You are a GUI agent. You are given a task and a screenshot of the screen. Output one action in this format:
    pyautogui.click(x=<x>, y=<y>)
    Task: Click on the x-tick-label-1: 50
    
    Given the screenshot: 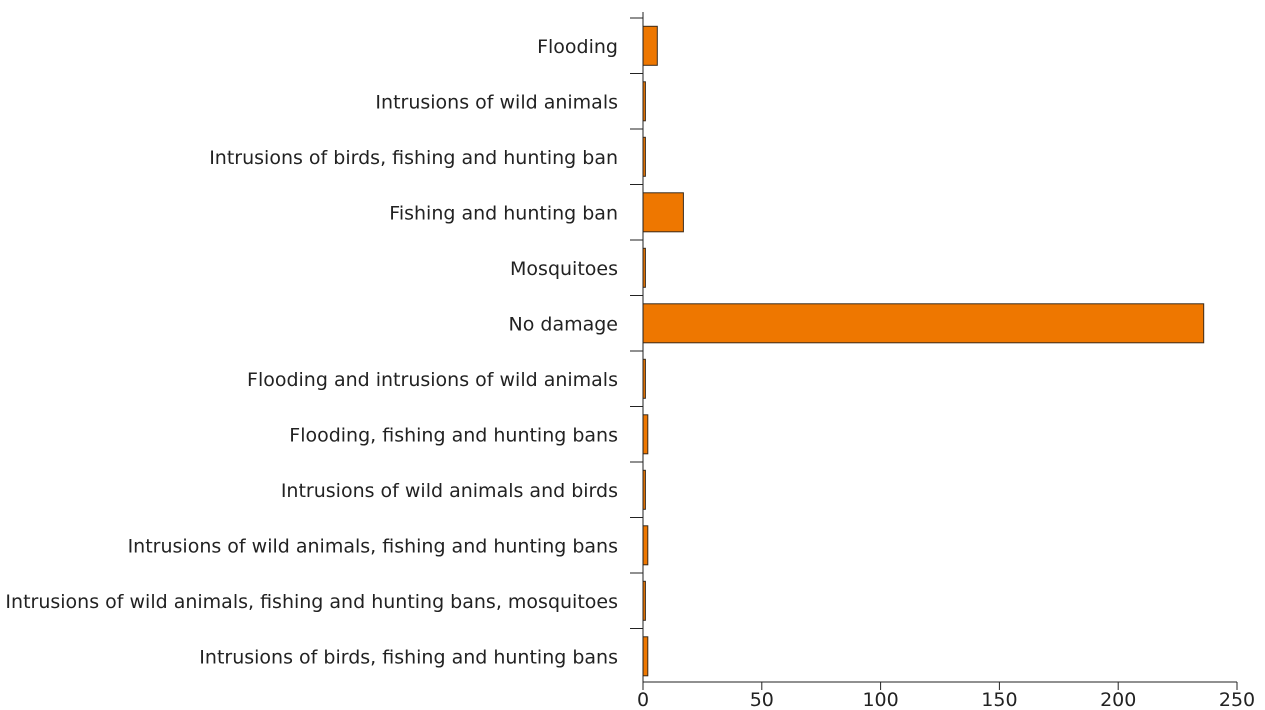 What is the action you would take?
    pyautogui.click(x=762, y=699)
    